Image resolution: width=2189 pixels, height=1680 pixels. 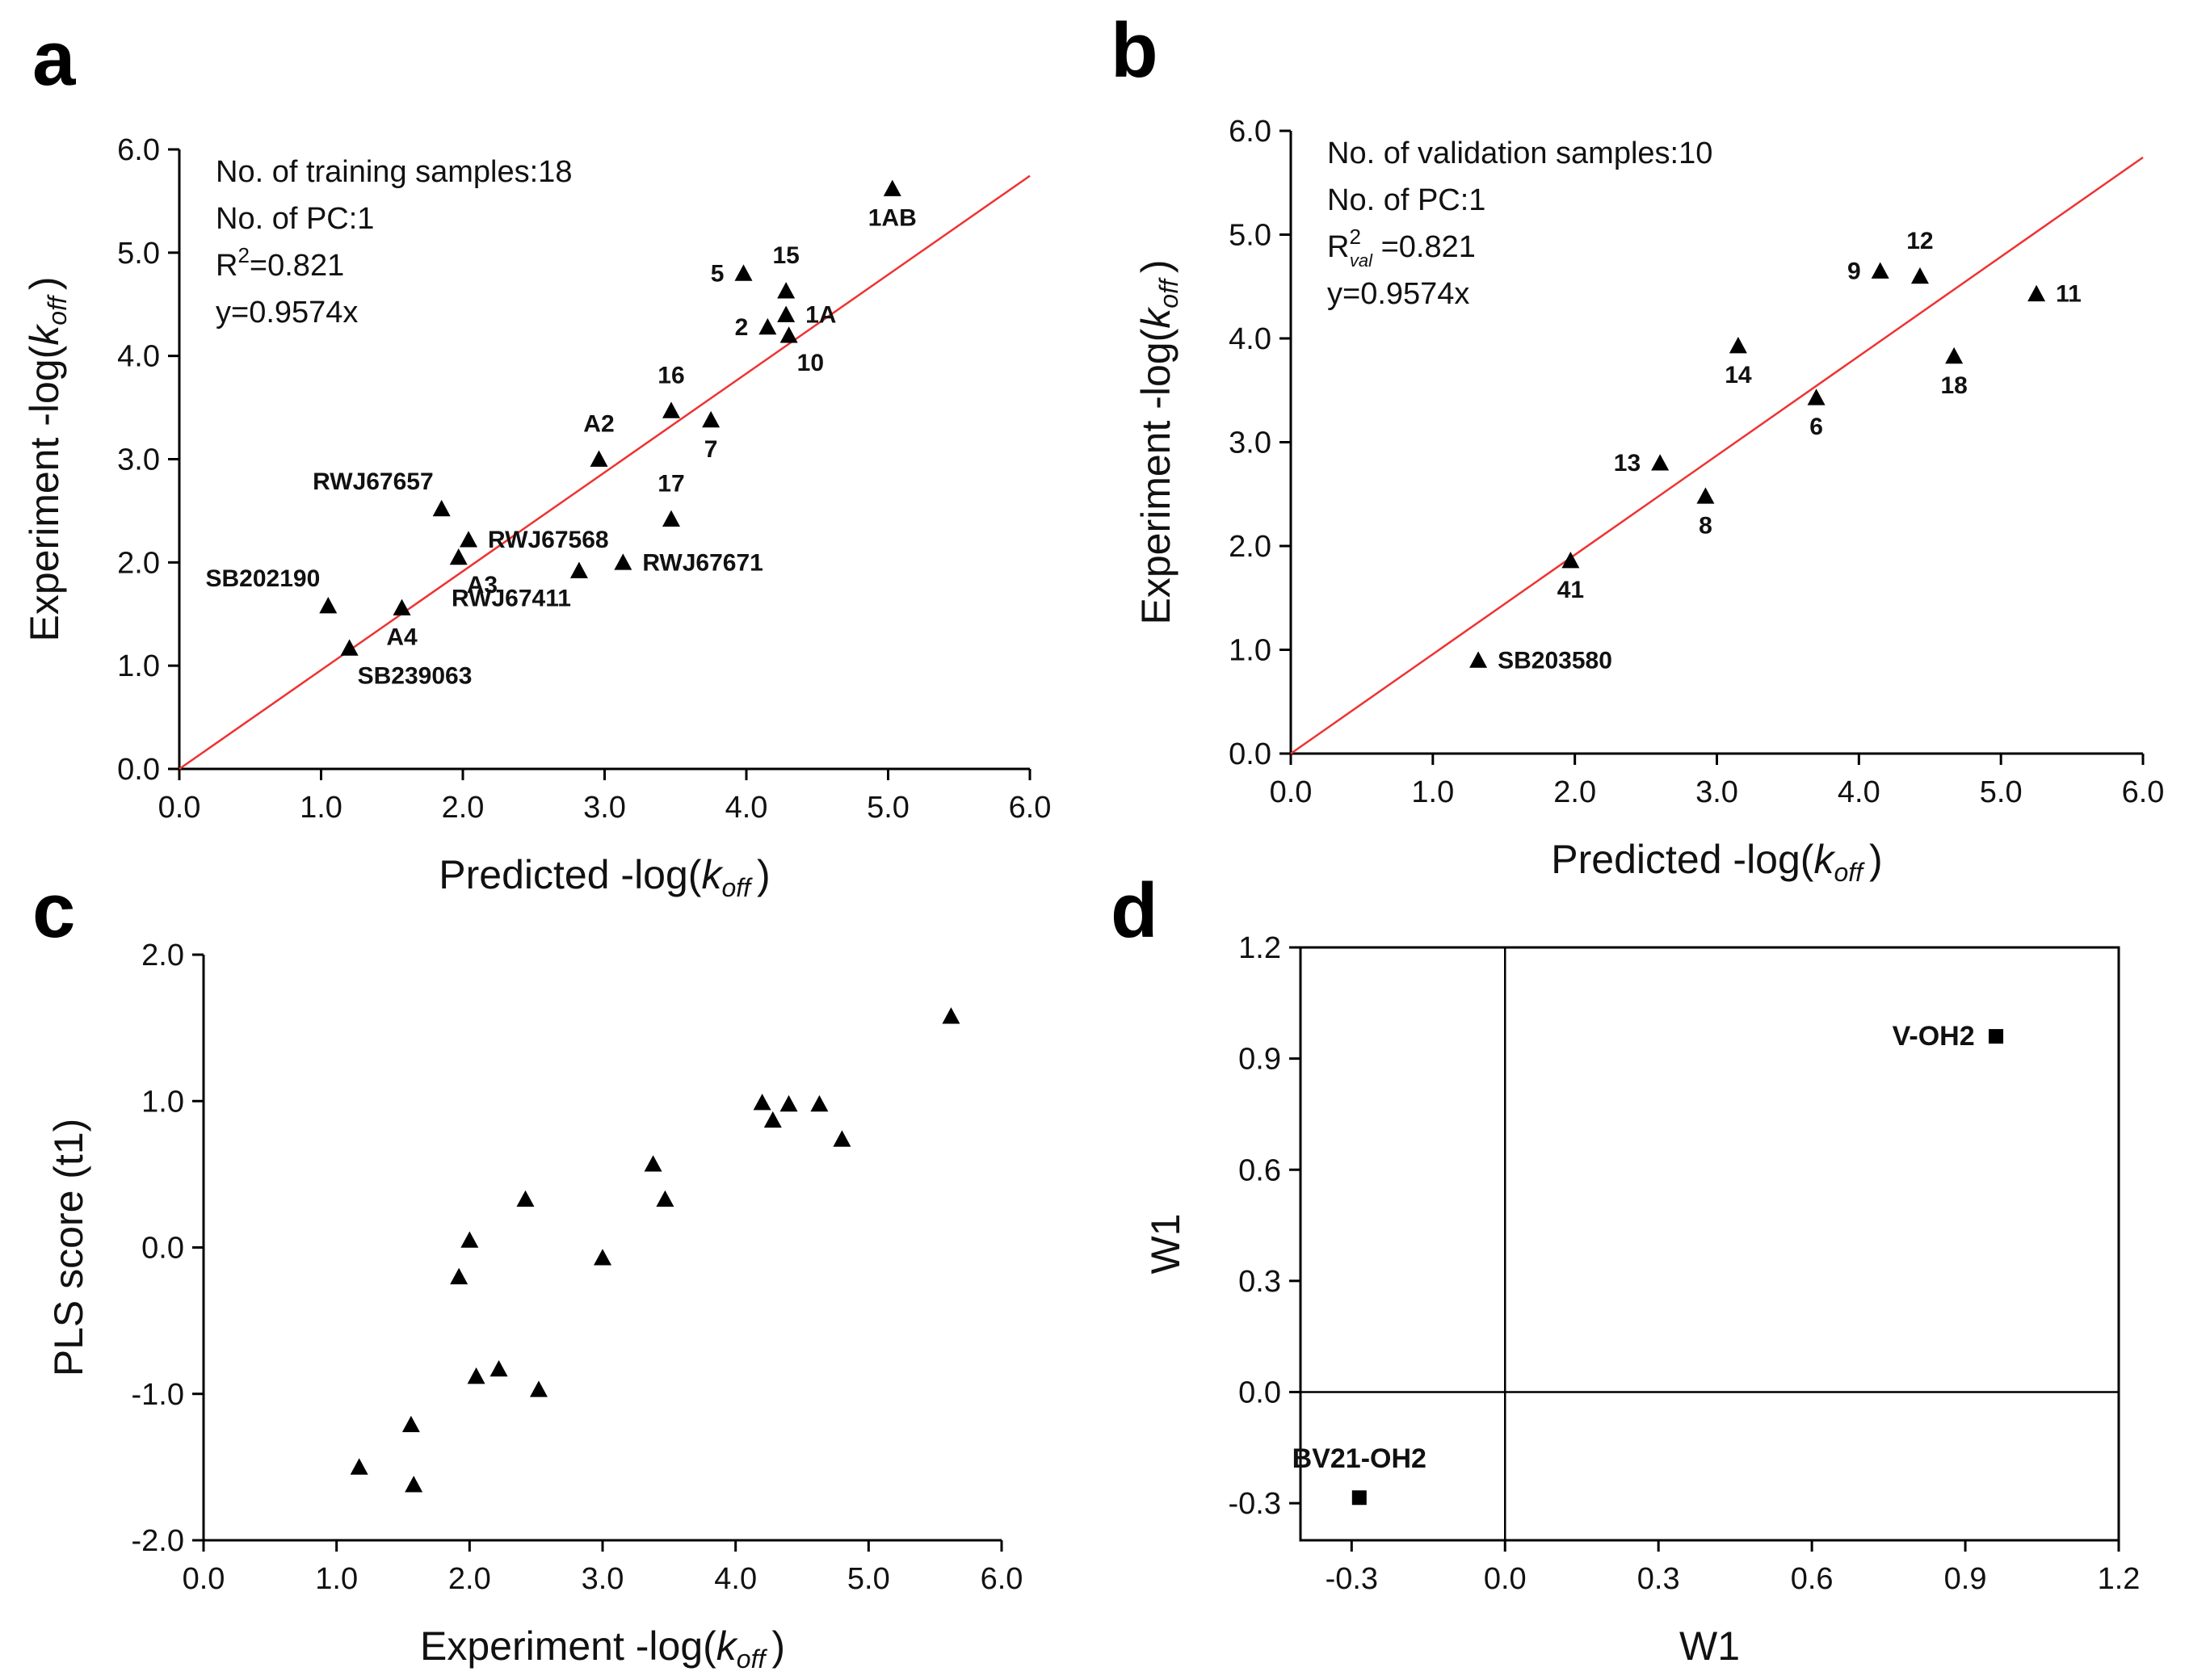 I want to click on y-tick-label: 0.9, so click(x=1259, y=1060).